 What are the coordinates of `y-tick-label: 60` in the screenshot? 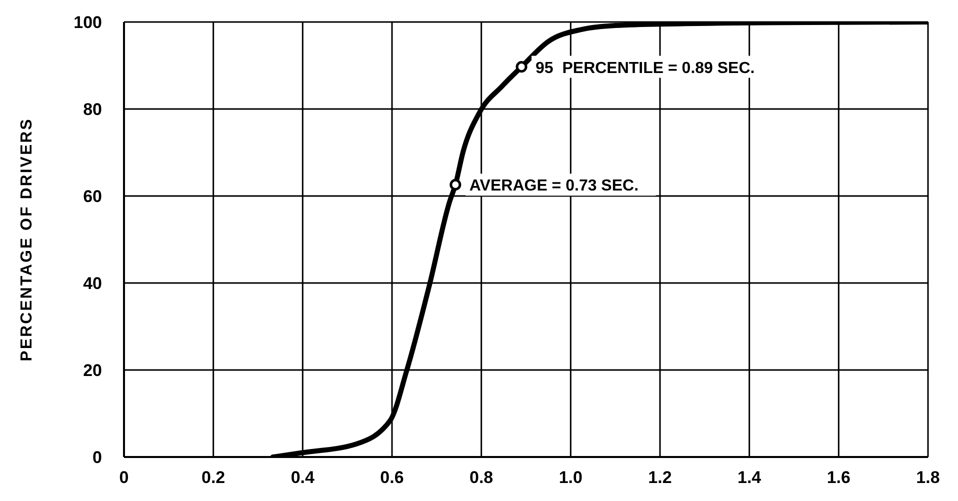 It's located at (92, 196).